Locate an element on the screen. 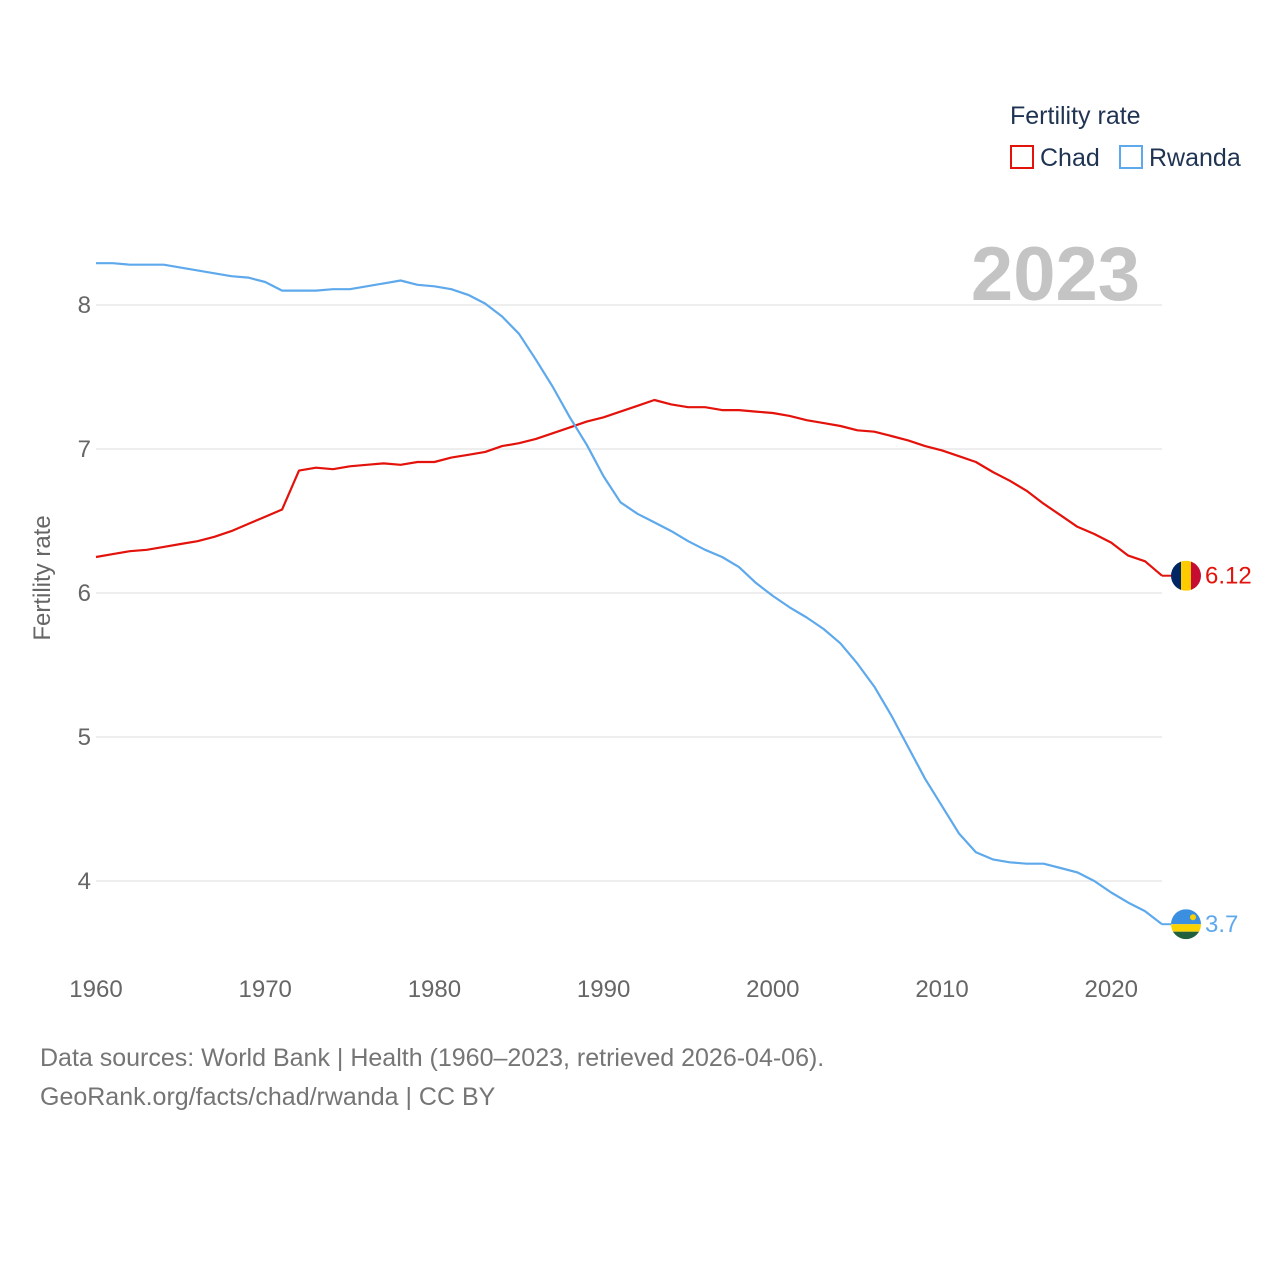  x-tick-label: 2000 is located at coordinates (772, 989).